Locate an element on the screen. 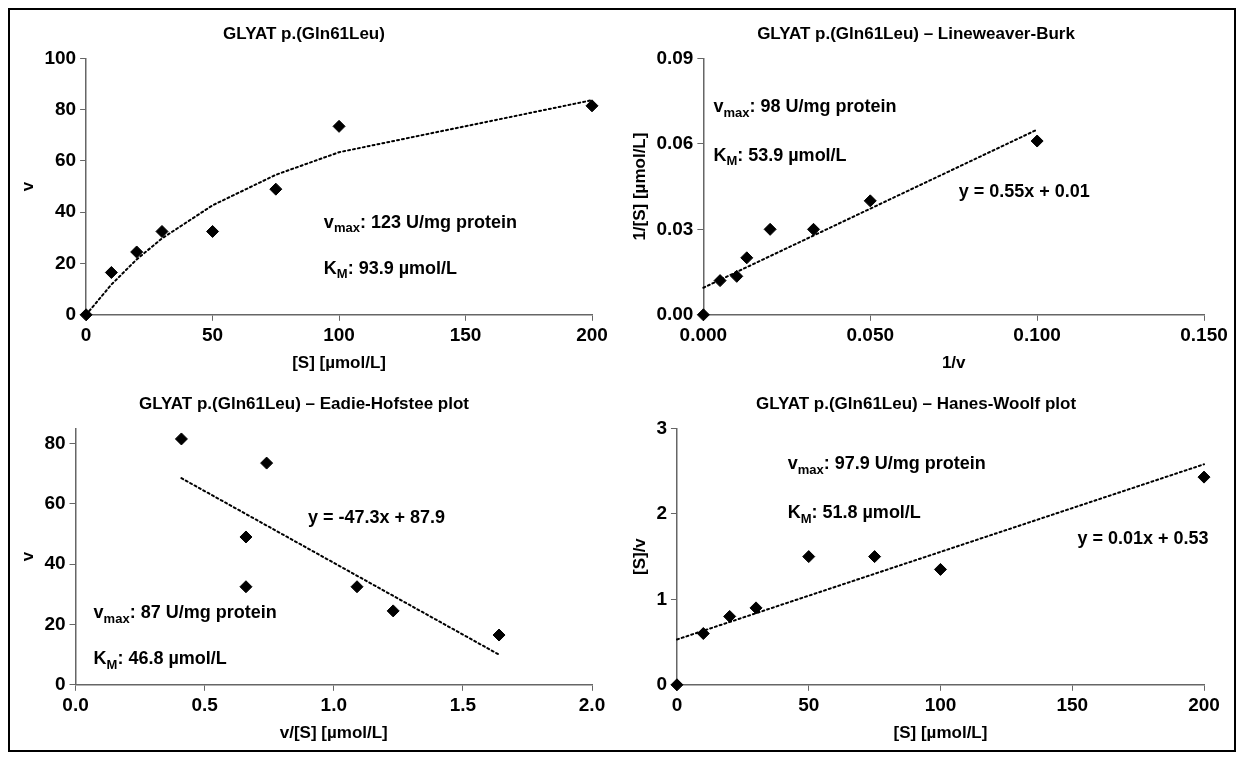 The image size is (1254, 763). y-tick-label: 0.09 is located at coordinates (675, 57).